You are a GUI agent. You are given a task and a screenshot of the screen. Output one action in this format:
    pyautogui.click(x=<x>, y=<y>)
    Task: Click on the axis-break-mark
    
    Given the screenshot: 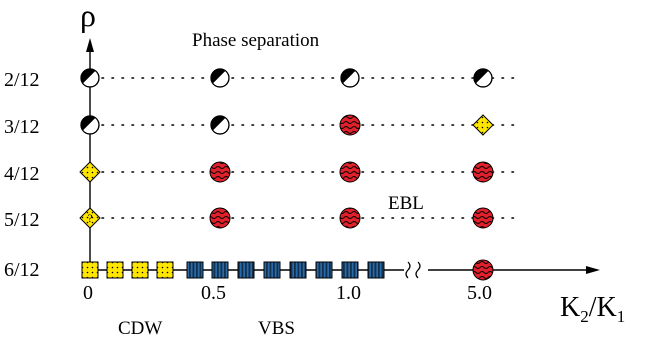 What is the action you would take?
    pyautogui.click(x=413, y=270)
    